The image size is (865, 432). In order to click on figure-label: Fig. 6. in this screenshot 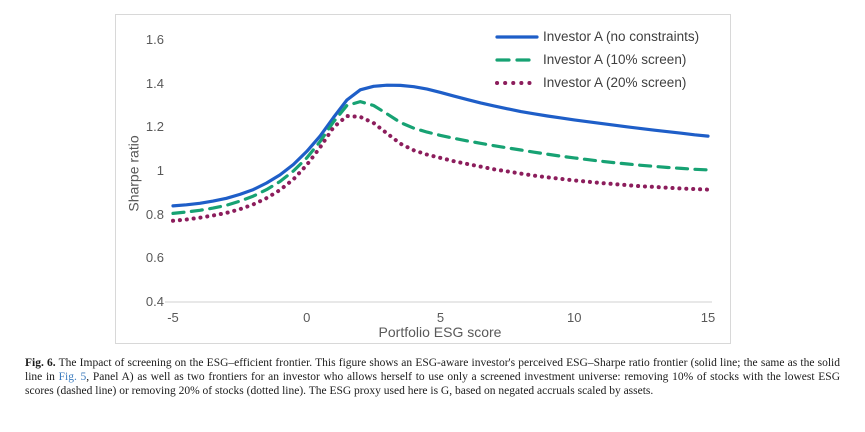, I will do `click(40, 363)`.